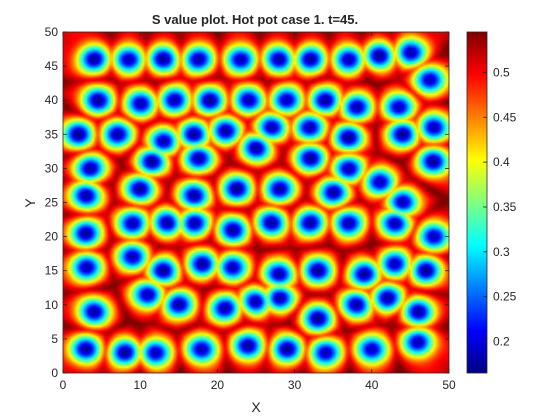 This screenshot has height=420, width=560. I want to click on y-tick-label: 25, so click(52, 203).